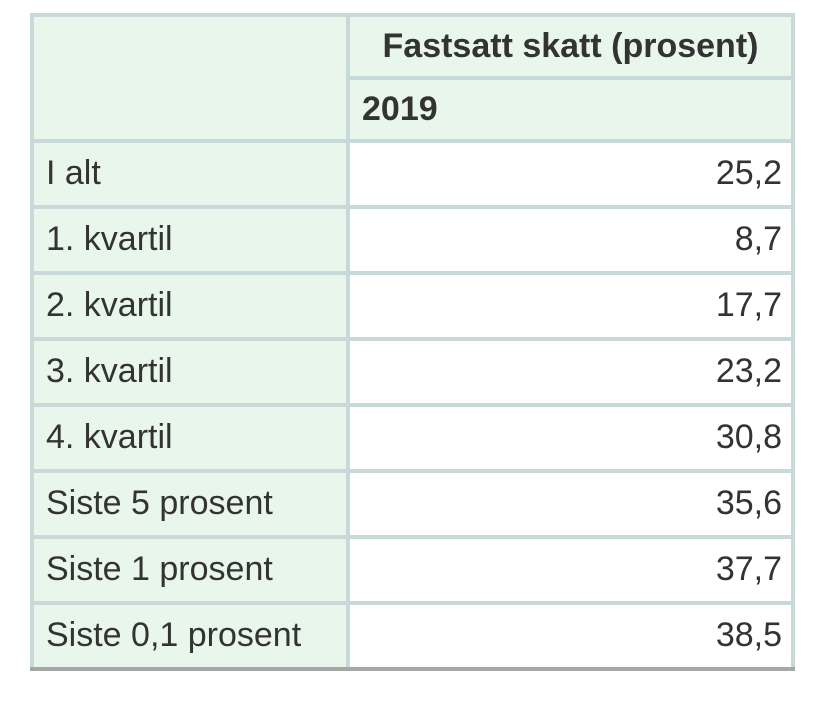  I want to click on row-value: 17,7, so click(570, 306).